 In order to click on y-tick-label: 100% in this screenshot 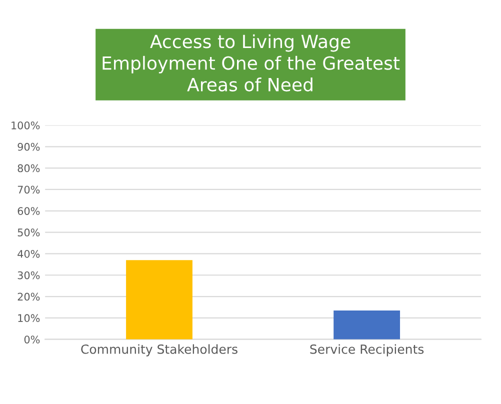, I will do `click(26, 125)`.